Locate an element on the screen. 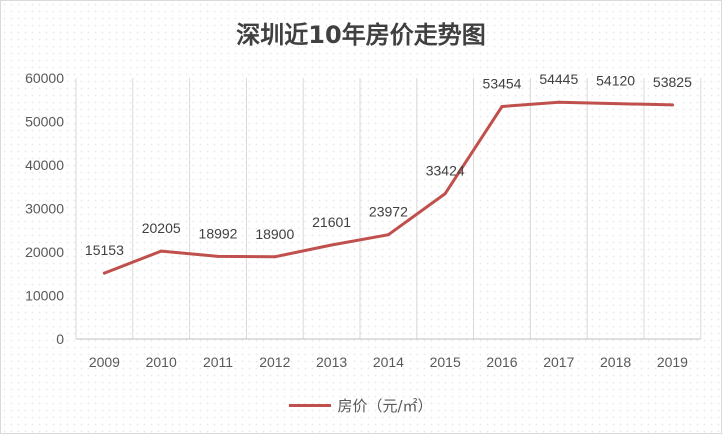  x-tick-label: 2009 is located at coordinates (104, 362).